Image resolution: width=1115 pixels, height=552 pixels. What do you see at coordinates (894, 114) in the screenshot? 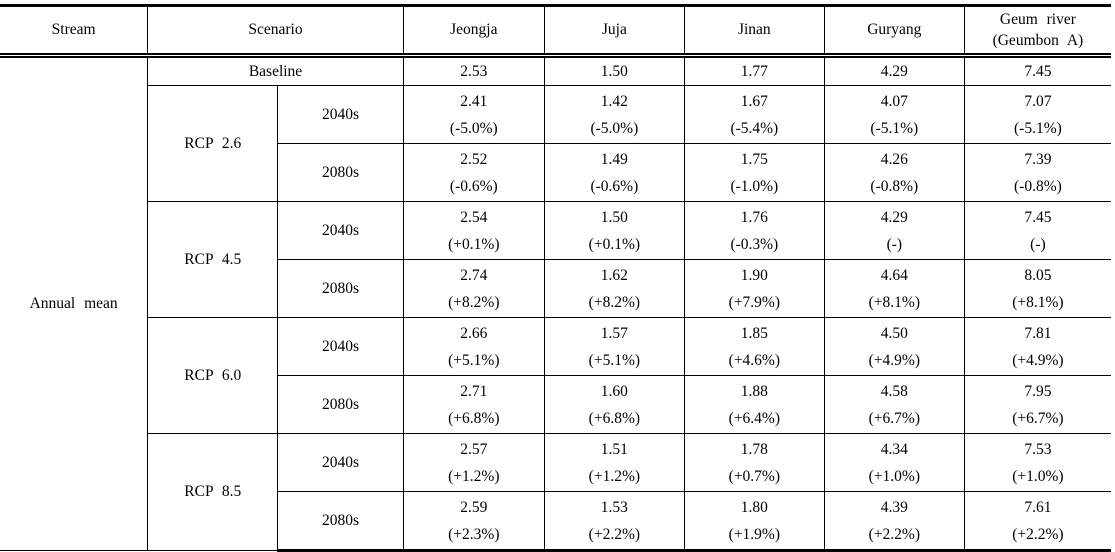
I see `value-cell: 4.07 (-5.1%)` at bounding box center [894, 114].